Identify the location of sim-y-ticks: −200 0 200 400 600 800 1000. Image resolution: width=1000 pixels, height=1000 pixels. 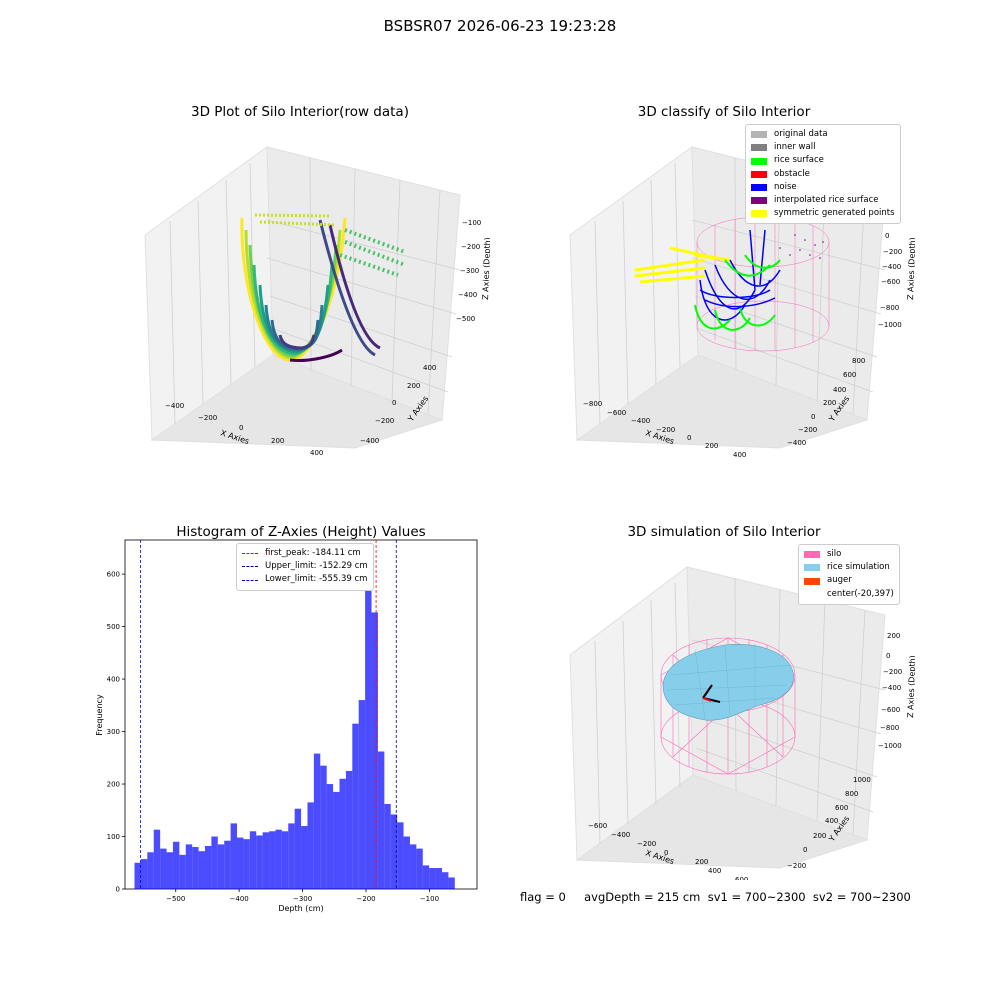
(829, 823).